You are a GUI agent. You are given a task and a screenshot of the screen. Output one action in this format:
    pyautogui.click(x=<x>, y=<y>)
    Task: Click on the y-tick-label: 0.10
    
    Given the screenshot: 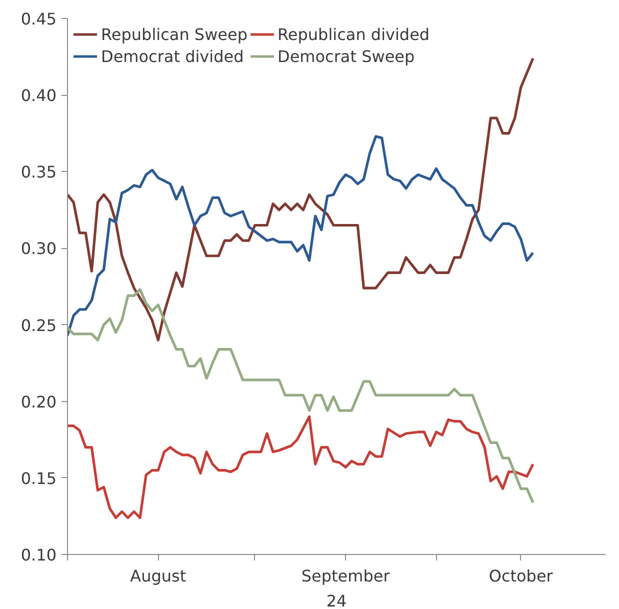 What is the action you would take?
    pyautogui.click(x=38, y=555)
    